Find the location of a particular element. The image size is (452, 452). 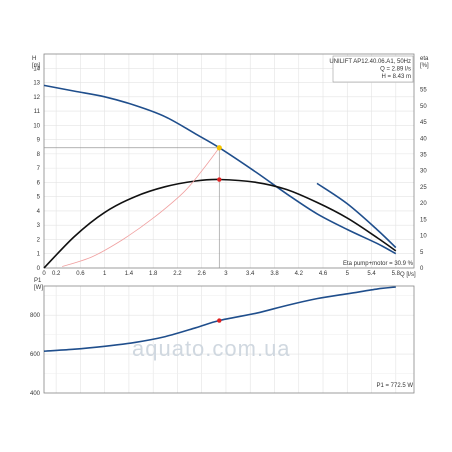

bottom-tick-labels: 400 600 800 is located at coordinates (35, 355).